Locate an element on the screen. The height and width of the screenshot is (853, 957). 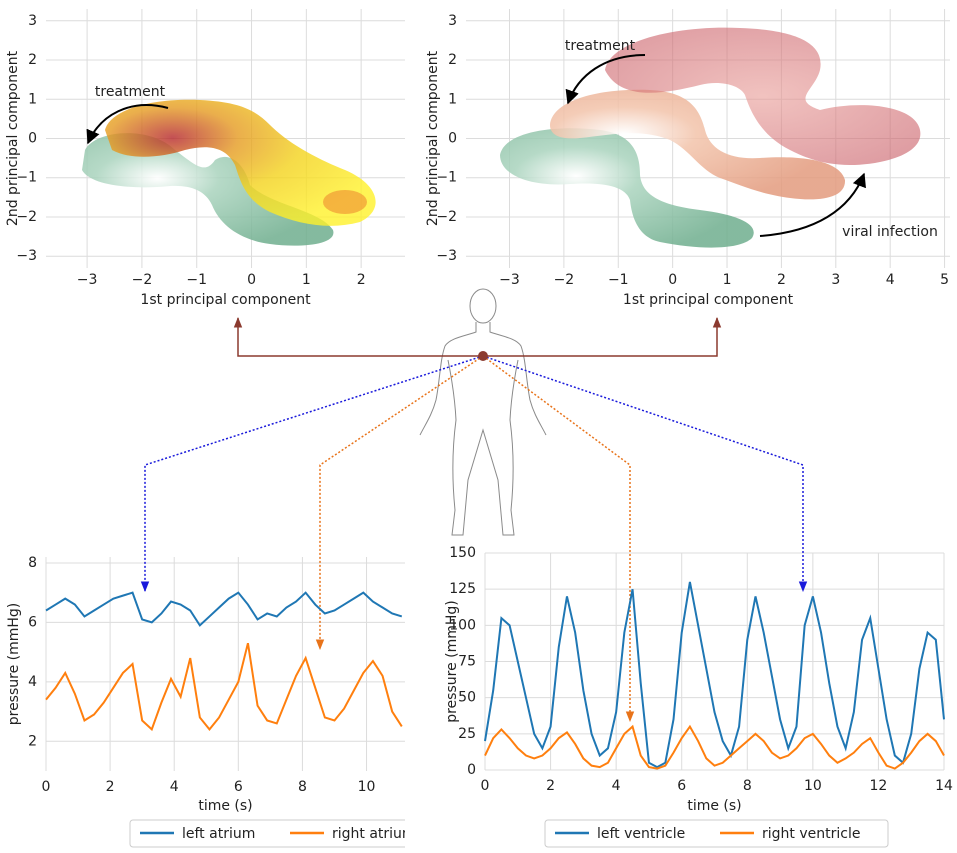
y-tick-label: 75 is located at coordinates (467, 662).